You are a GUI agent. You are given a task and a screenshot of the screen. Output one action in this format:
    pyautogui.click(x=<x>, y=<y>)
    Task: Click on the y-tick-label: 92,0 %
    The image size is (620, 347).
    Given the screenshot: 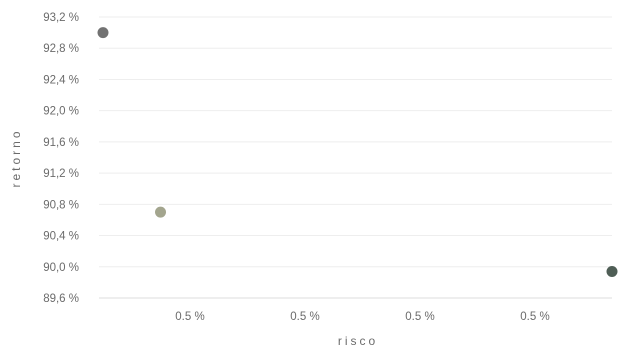 What is the action you would take?
    pyautogui.click(x=61, y=112)
    